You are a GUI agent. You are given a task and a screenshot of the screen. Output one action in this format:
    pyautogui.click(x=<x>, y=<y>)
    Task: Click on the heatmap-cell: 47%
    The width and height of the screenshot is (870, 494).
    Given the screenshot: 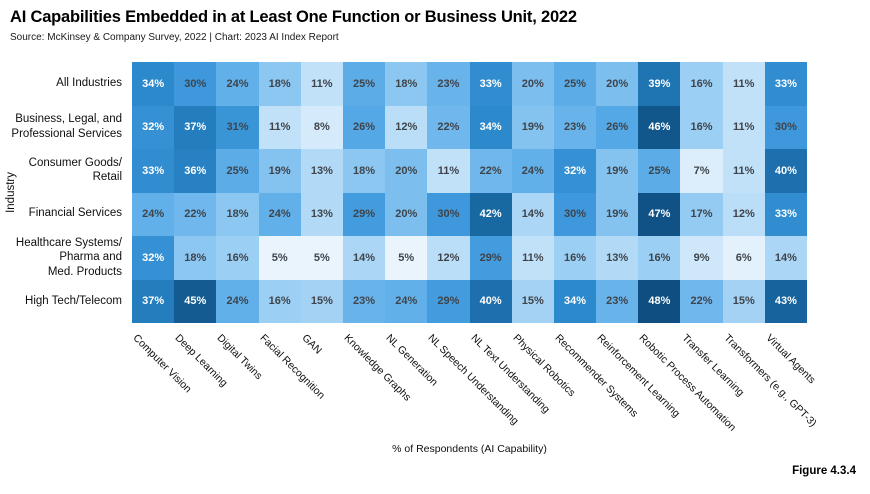 What is the action you would take?
    pyautogui.click(x=659, y=214)
    